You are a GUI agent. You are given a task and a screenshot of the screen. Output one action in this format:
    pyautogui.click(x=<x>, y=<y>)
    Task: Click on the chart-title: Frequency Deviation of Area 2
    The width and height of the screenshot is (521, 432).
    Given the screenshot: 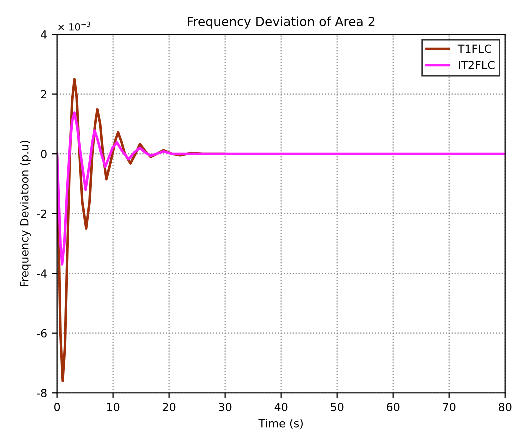 What is the action you would take?
    pyautogui.click(x=281, y=22)
    